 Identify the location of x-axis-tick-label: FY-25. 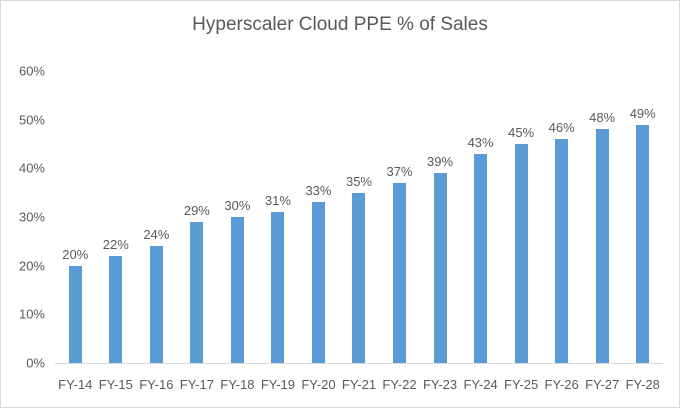
(521, 384).